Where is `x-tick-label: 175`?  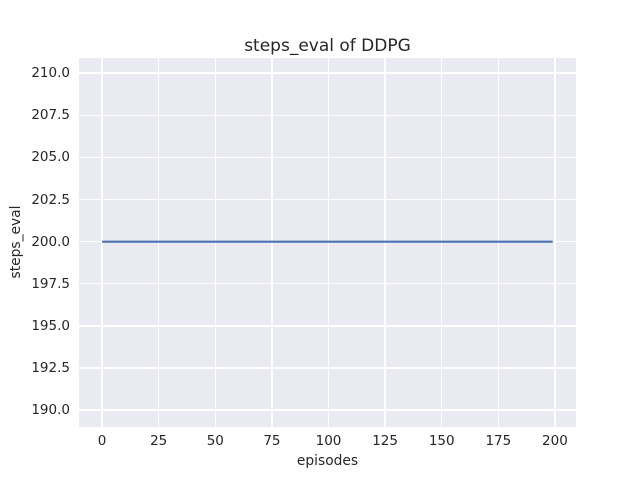
x-tick-label: 175 is located at coordinates (498, 441).